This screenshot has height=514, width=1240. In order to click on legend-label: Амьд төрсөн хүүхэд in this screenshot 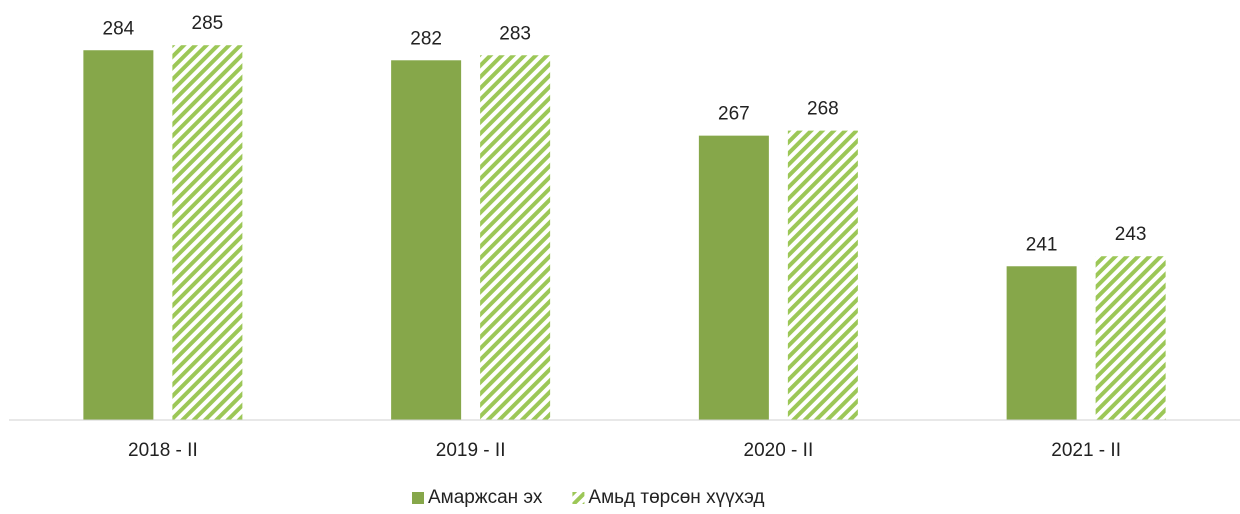, I will do `click(676, 497)`.